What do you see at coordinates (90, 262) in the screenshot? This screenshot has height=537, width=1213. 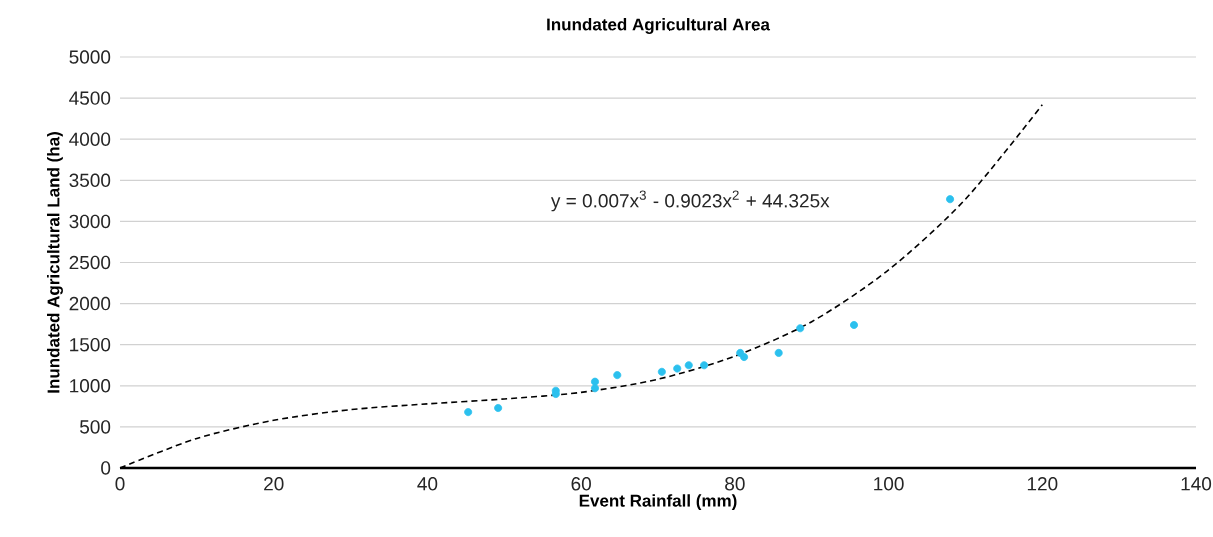 I see `y-tick-label: 2500` at bounding box center [90, 262].